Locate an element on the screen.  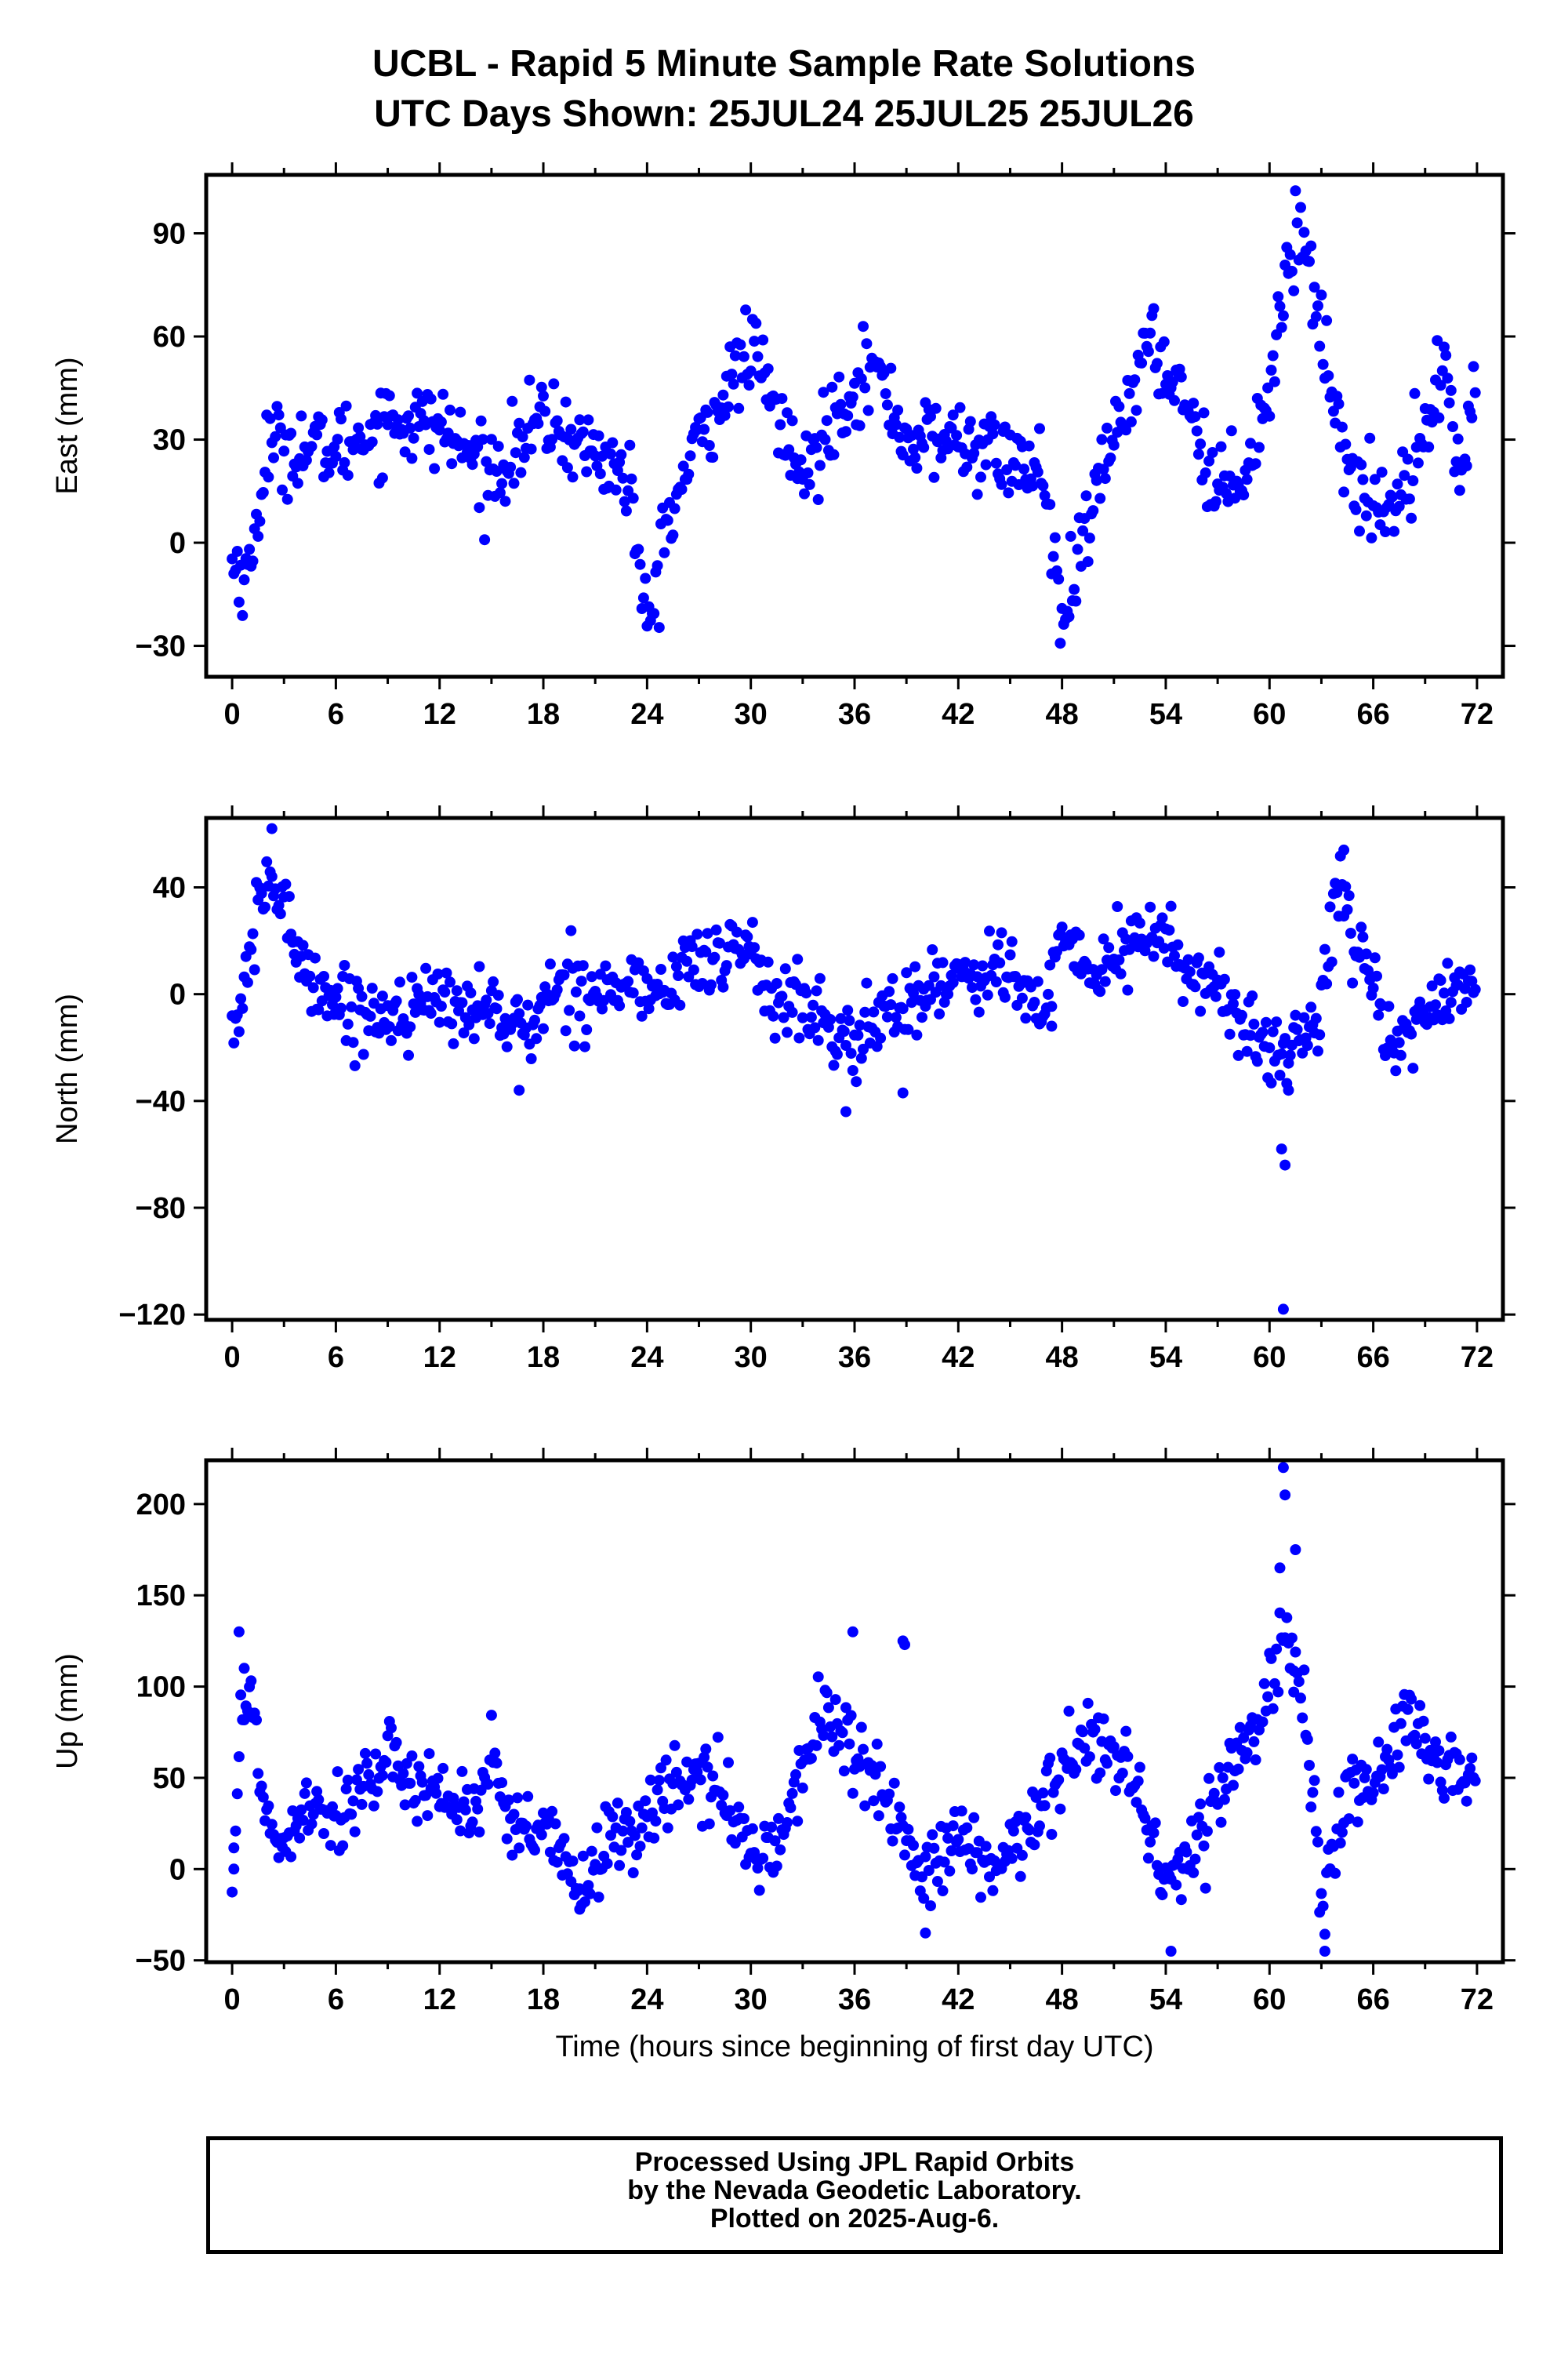
y-tick-label: −50 is located at coordinates (161, 1961).